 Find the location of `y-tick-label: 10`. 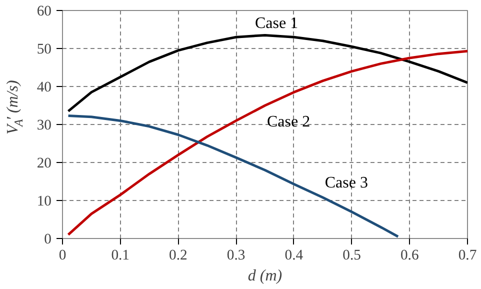

y-tick-label: 10 is located at coordinates (44, 202).